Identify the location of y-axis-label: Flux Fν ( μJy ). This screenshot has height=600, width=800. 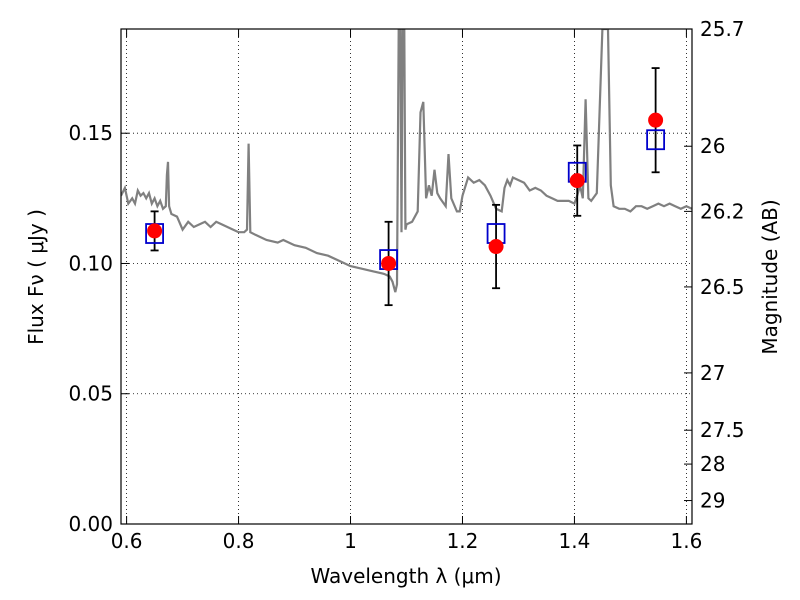
(36, 277).